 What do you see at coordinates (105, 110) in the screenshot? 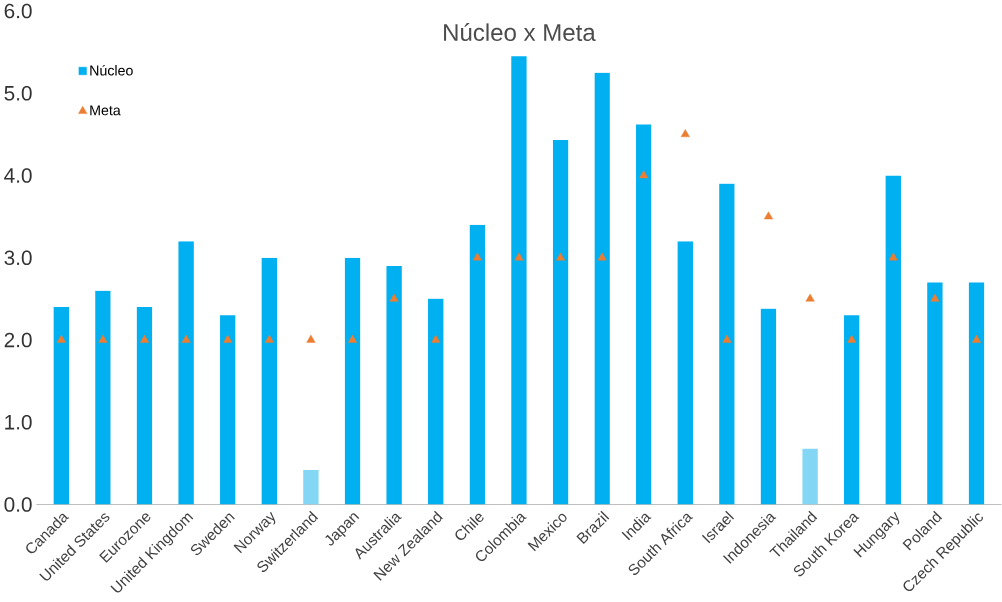
I see `legend-label: Meta` at bounding box center [105, 110].